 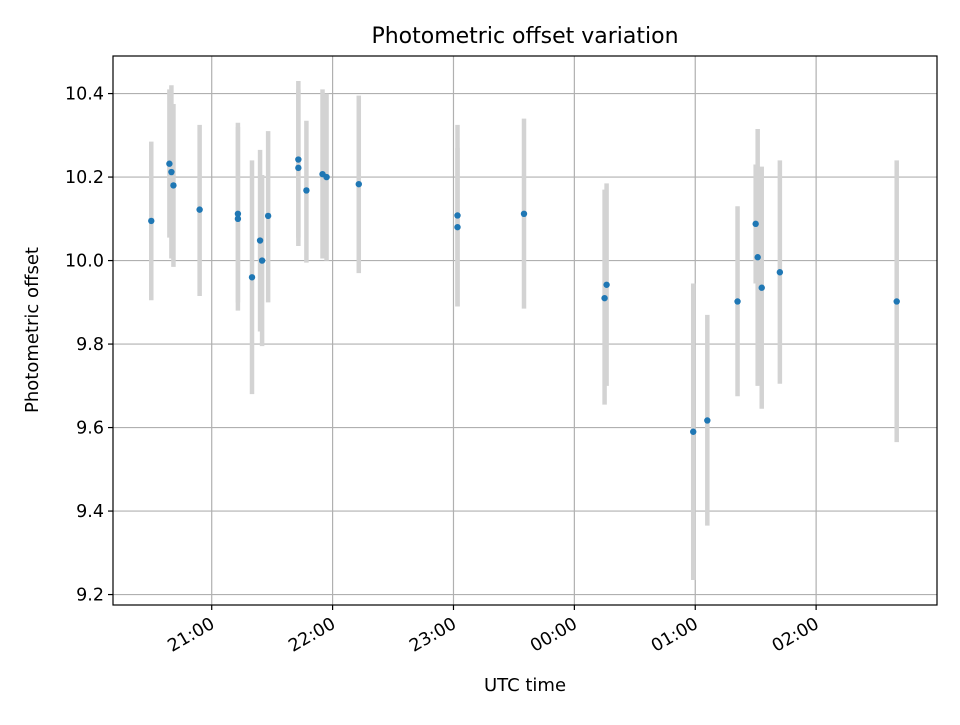 What do you see at coordinates (90, 512) in the screenshot?
I see `y-tick-label: 9.4` at bounding box center [90, 512].